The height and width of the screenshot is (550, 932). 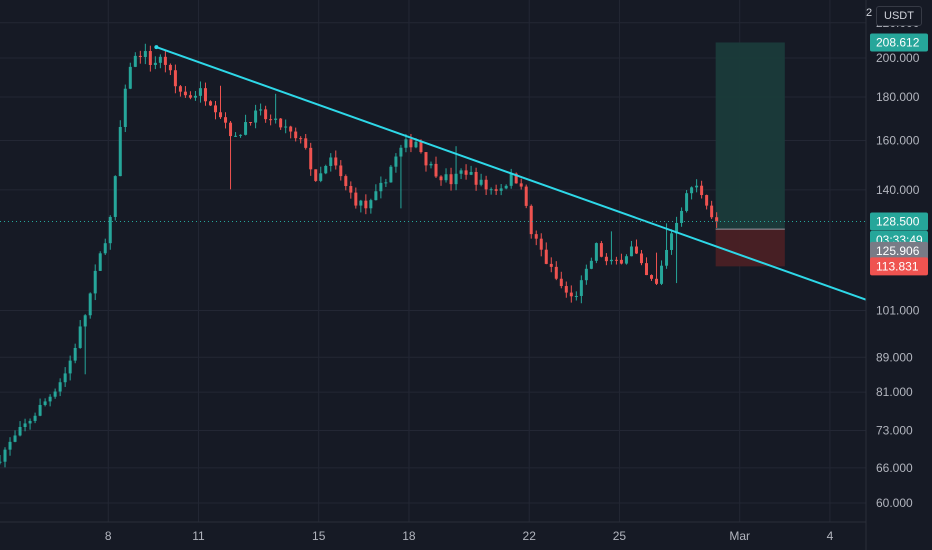 What do you see at coordinates (750, 248) in the screenshot?
I see `stop-zone` at bounding box center [750, 248].